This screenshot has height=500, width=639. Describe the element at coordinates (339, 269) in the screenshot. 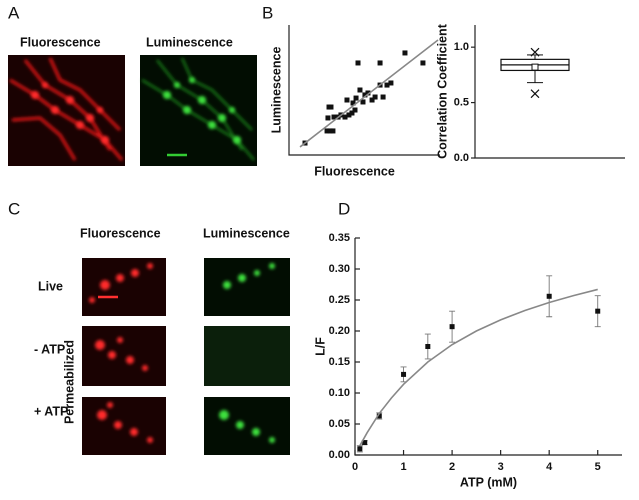

I see `y-tick-label: 0.30` at that location.